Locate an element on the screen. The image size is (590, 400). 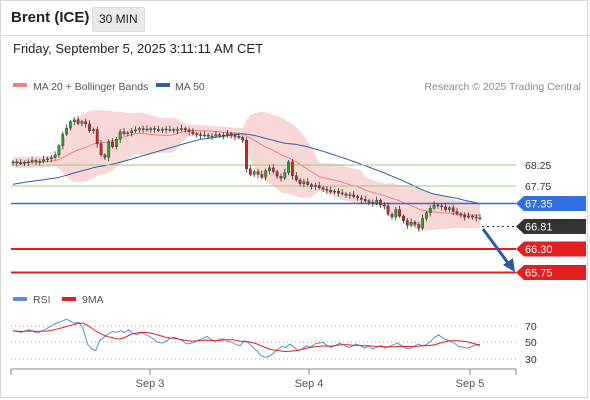
credit-text: Research © 2025 Trading Central is located at coordinates (502, 87).